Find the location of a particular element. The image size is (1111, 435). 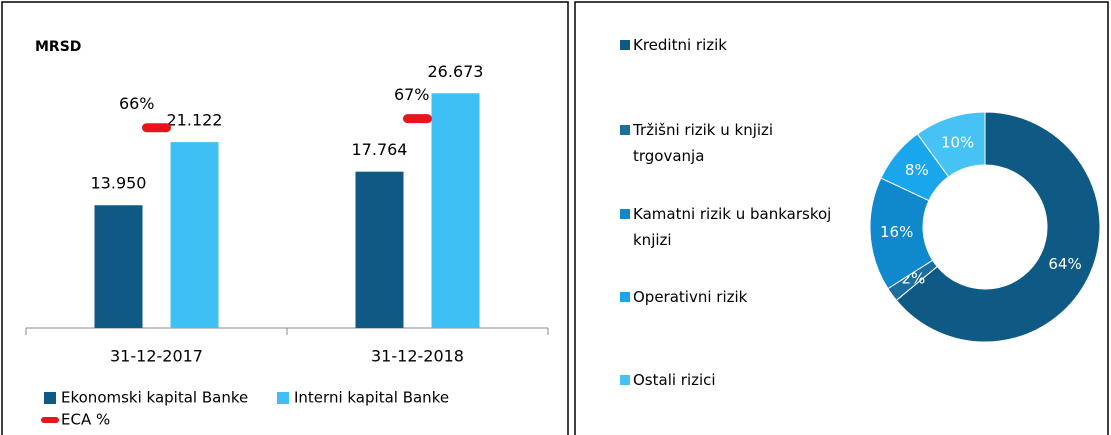

data-label: 21.122 is located at coordinates (195, 120).